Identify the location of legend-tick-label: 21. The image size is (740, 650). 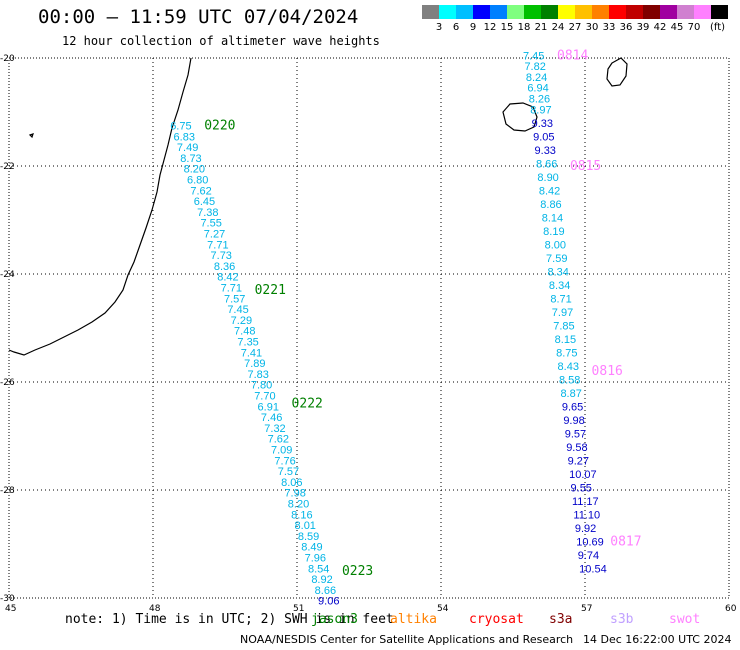
(541, 27).